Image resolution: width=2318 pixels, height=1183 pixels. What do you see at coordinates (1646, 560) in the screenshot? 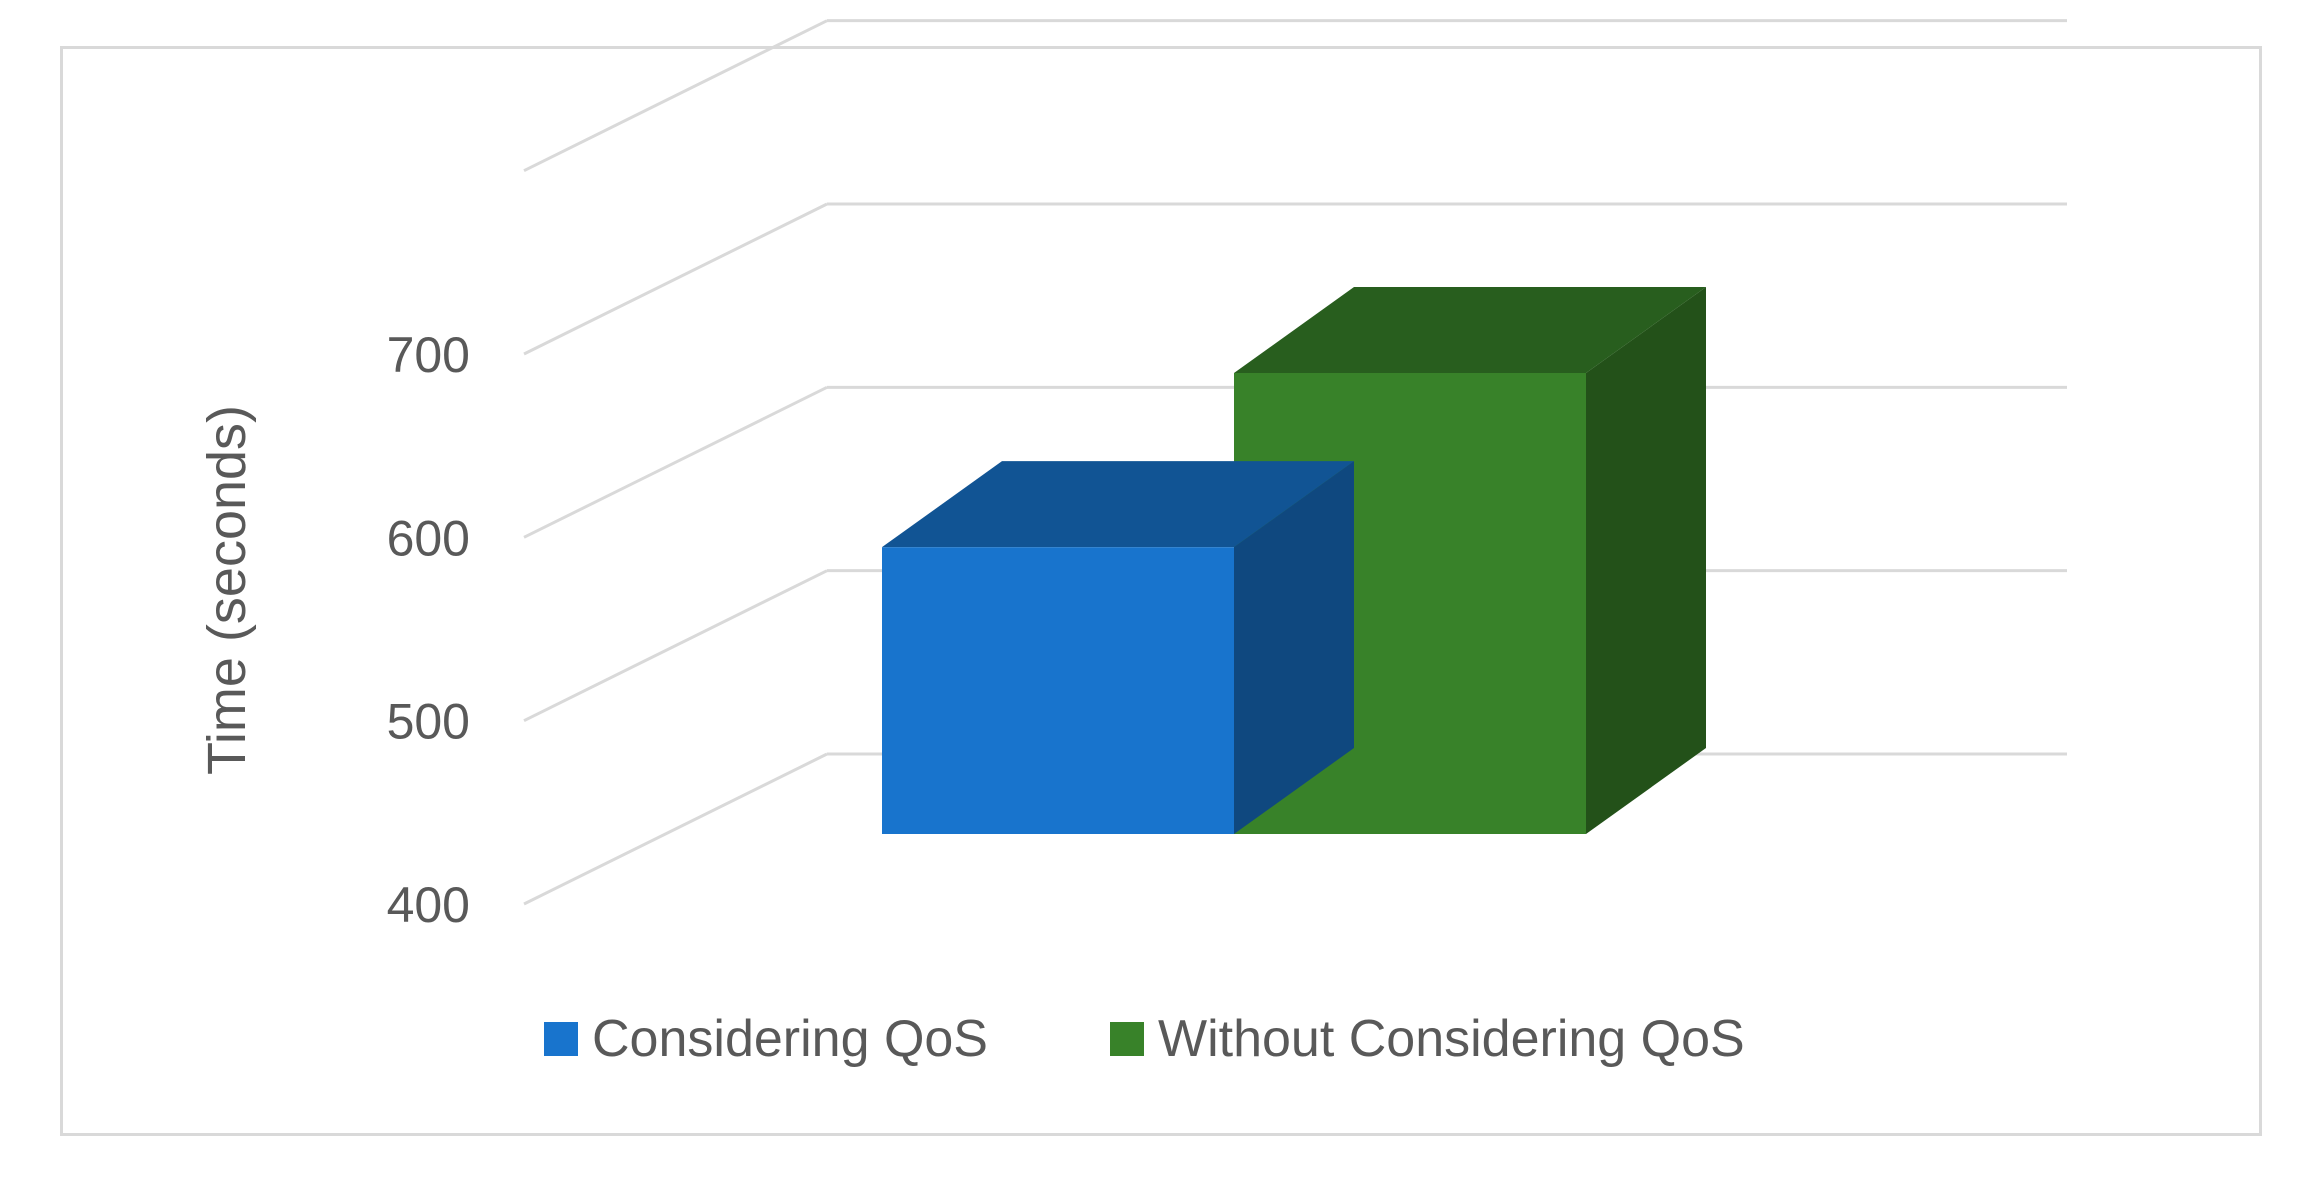
I see `bar-side-without-considering-qos` at bounding box center [1646, 560].